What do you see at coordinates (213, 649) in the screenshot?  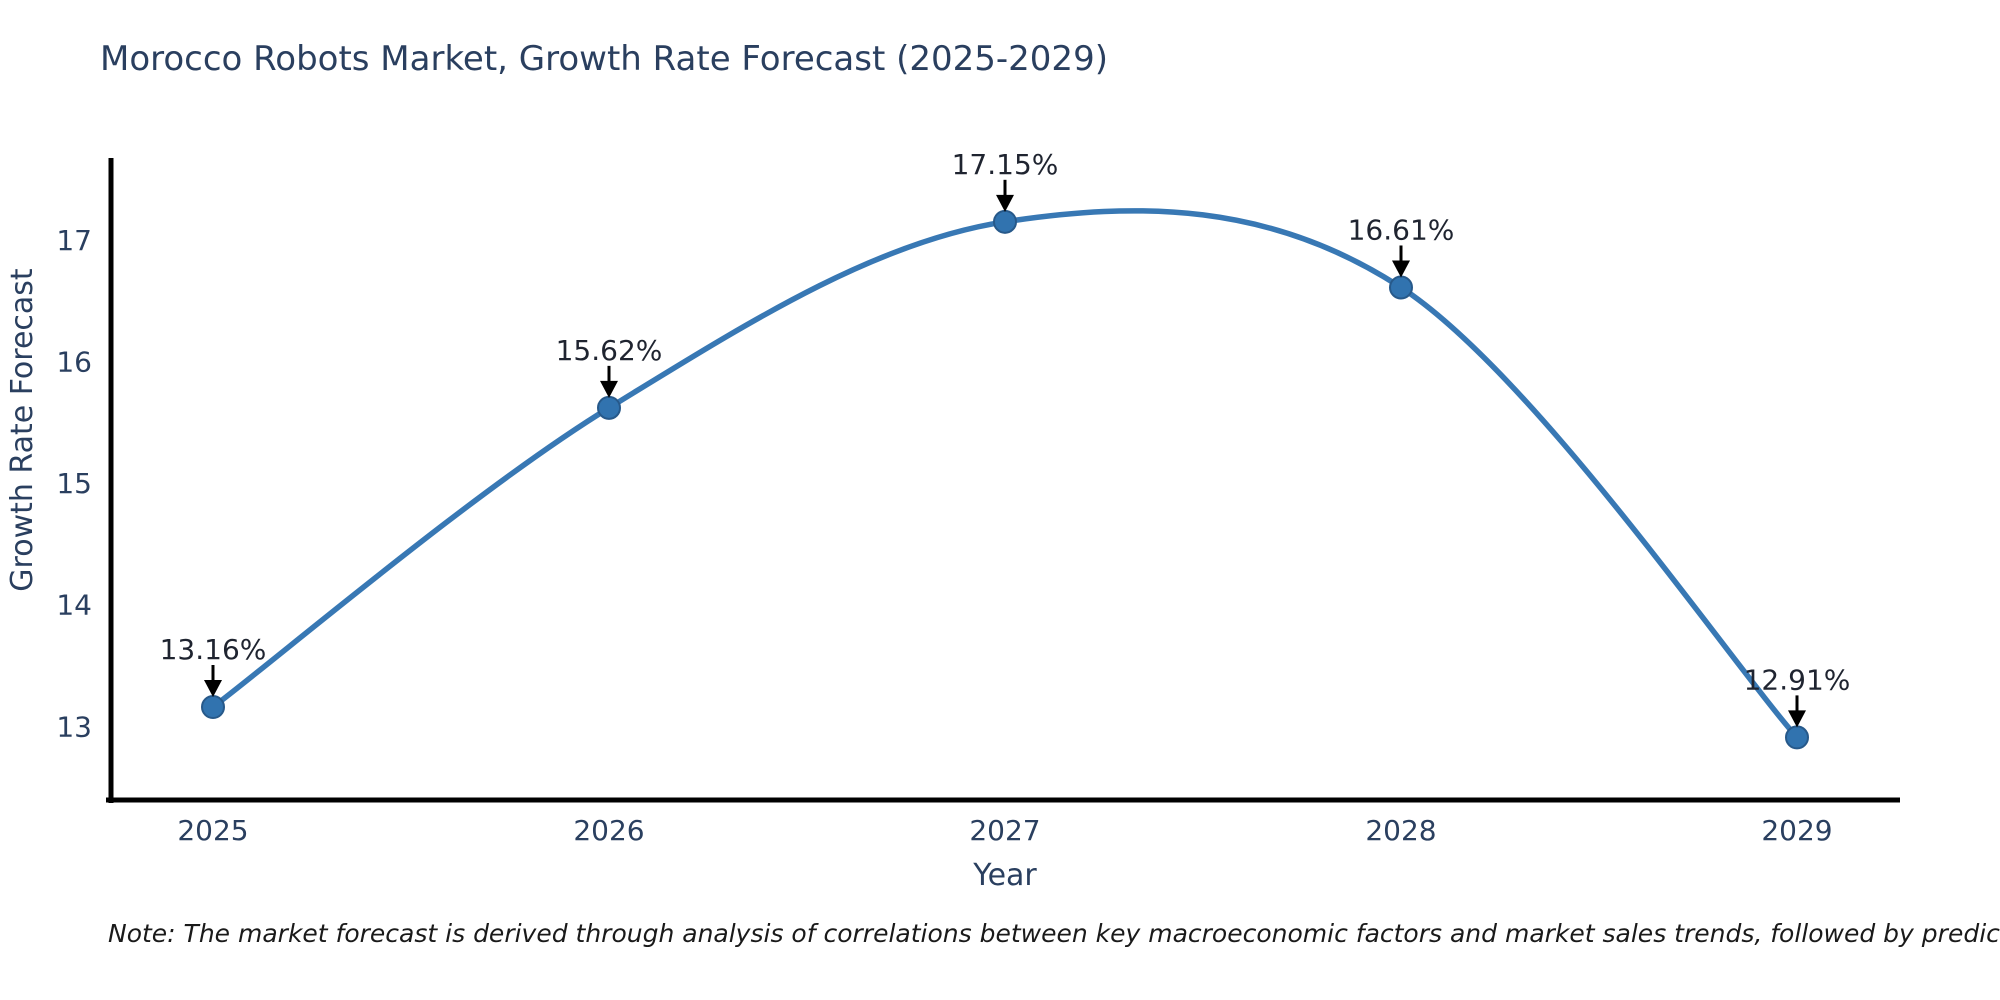 I see `point-value-label: 13.16%` at bounding box center [213, 649].